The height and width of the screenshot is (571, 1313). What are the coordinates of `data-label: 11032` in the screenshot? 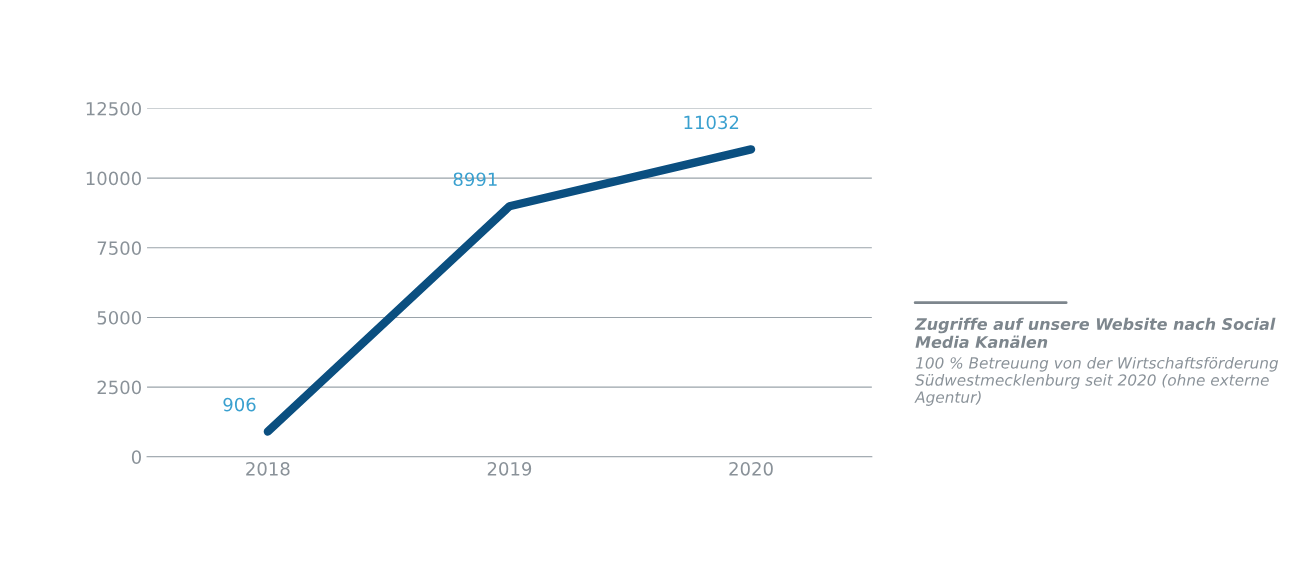 It's located at (711, 122).